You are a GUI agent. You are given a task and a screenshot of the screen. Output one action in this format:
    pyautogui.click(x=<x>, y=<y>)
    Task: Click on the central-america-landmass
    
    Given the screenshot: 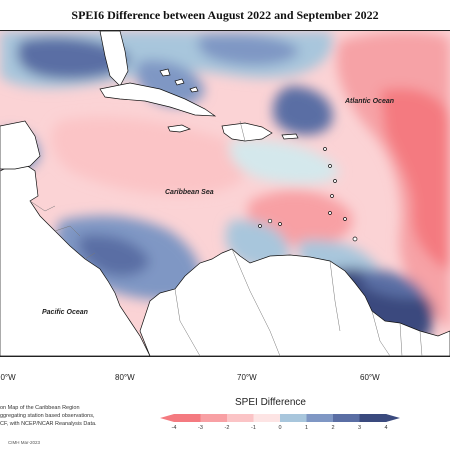 What is the action you would take?
    pyautogui.click(x=75, y=258)
    